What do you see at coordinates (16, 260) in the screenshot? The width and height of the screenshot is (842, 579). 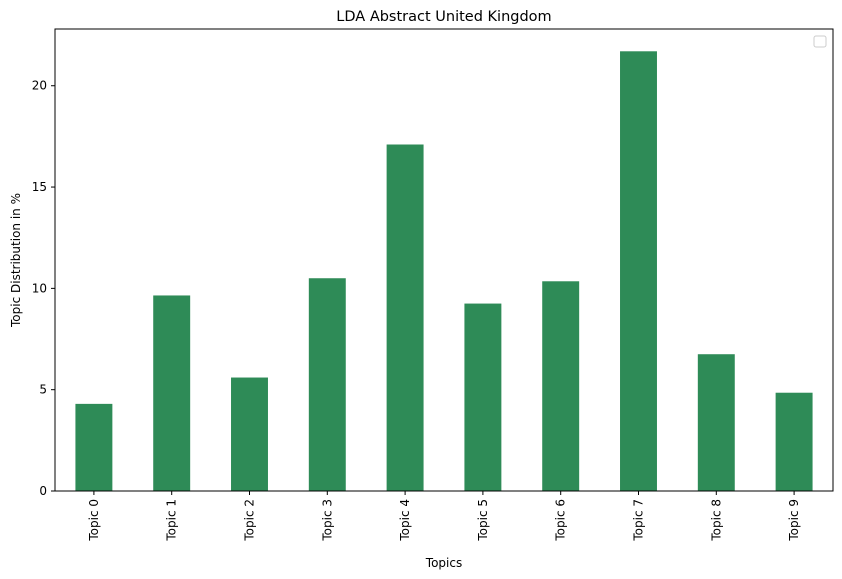 I see `y-axis-label: Topic Distribution in %` at bounding box center [16, 260].